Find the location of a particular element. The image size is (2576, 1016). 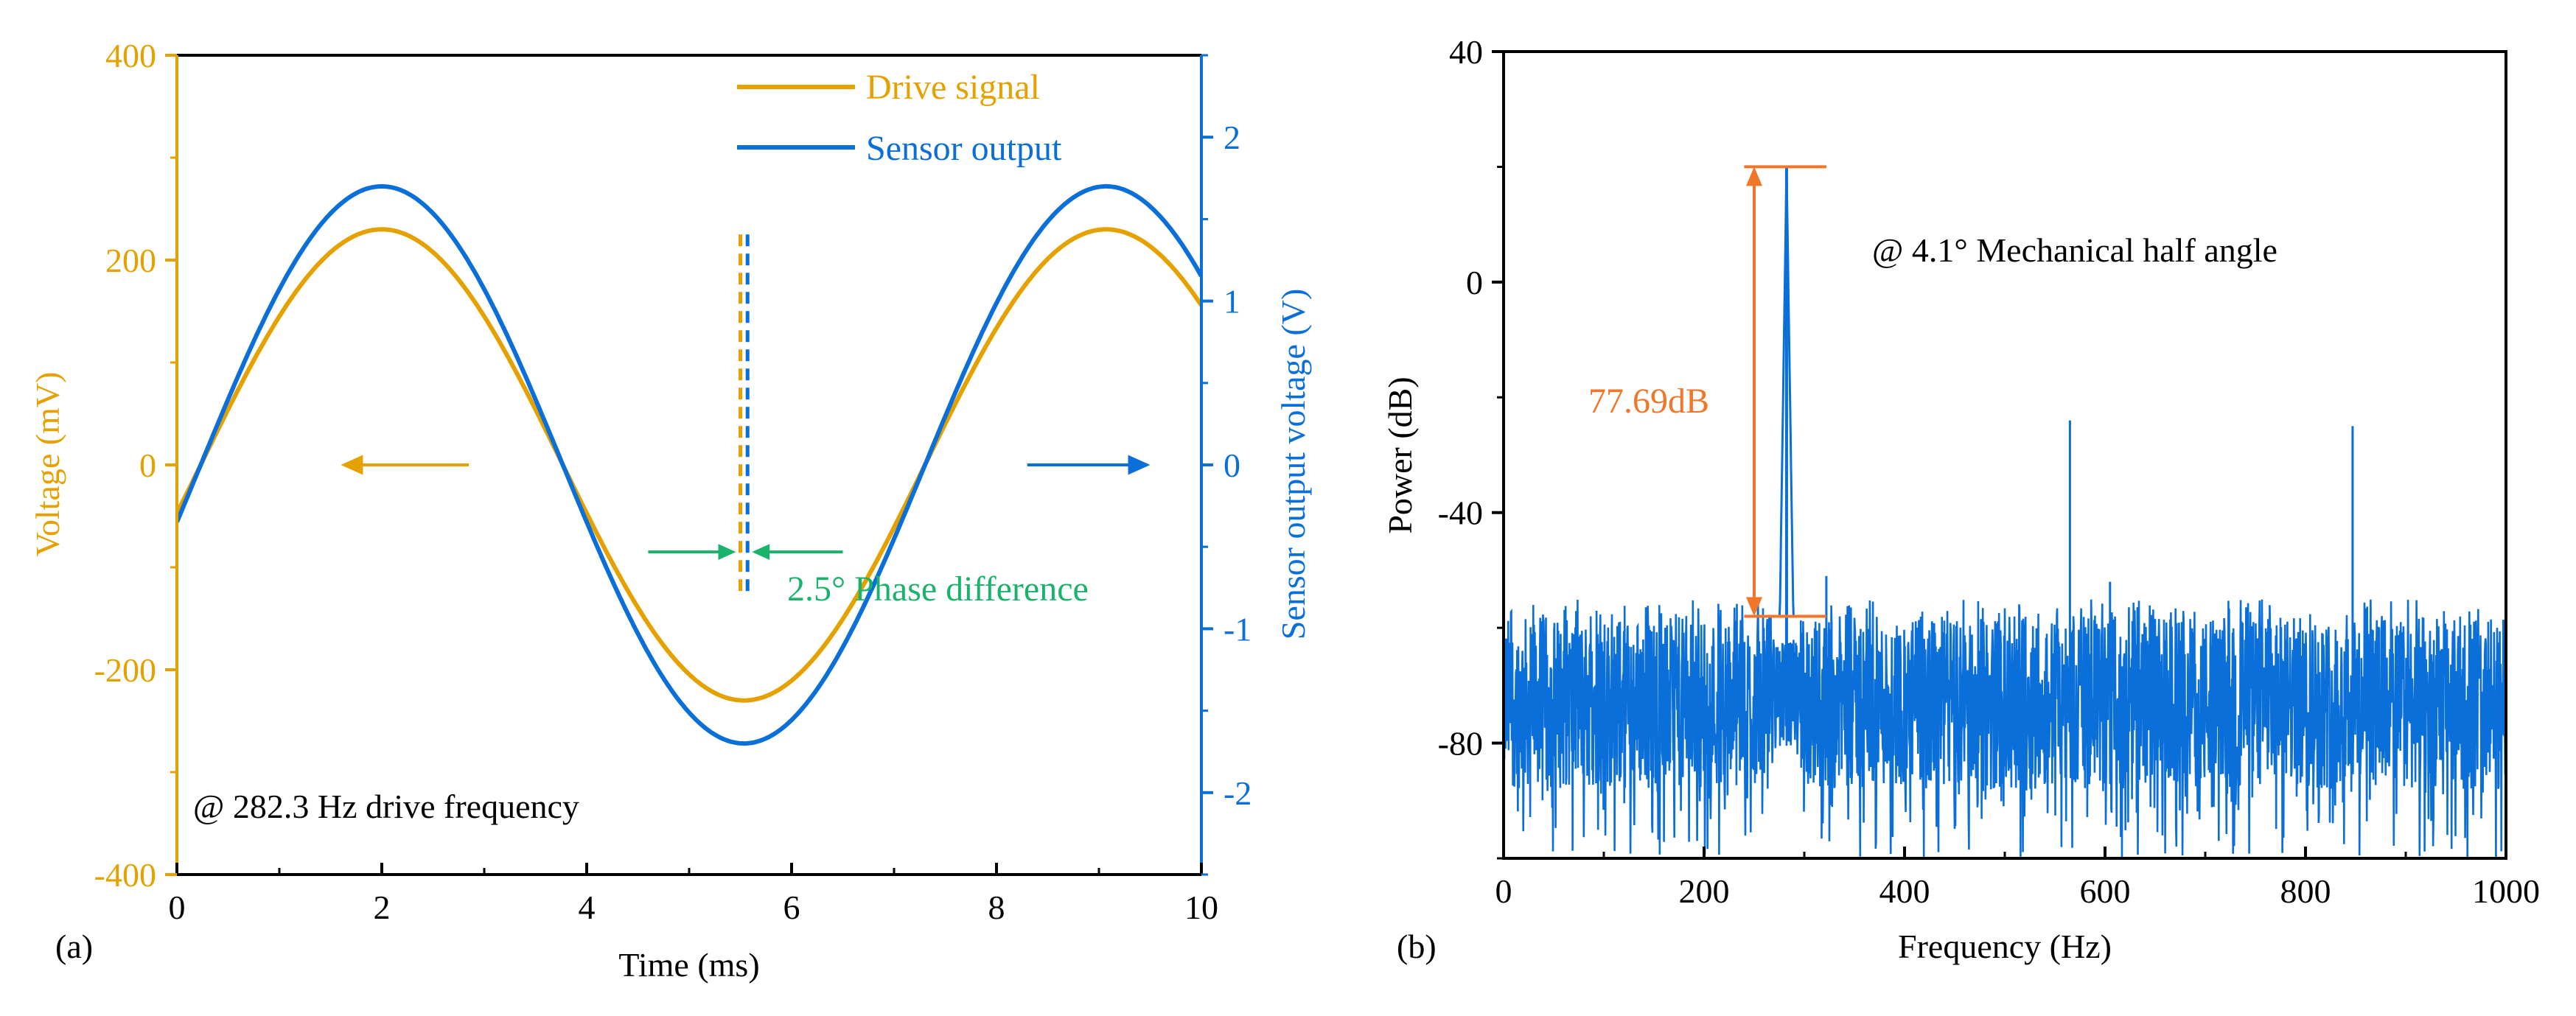

panel-b-x-tick-label: 800 is located at coordinates (2305, 891).